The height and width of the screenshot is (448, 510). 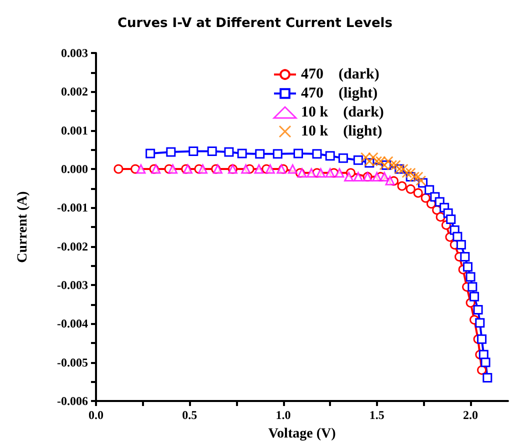 I want to click on legend-label: 470 (dark), so click(x=340, y=74).